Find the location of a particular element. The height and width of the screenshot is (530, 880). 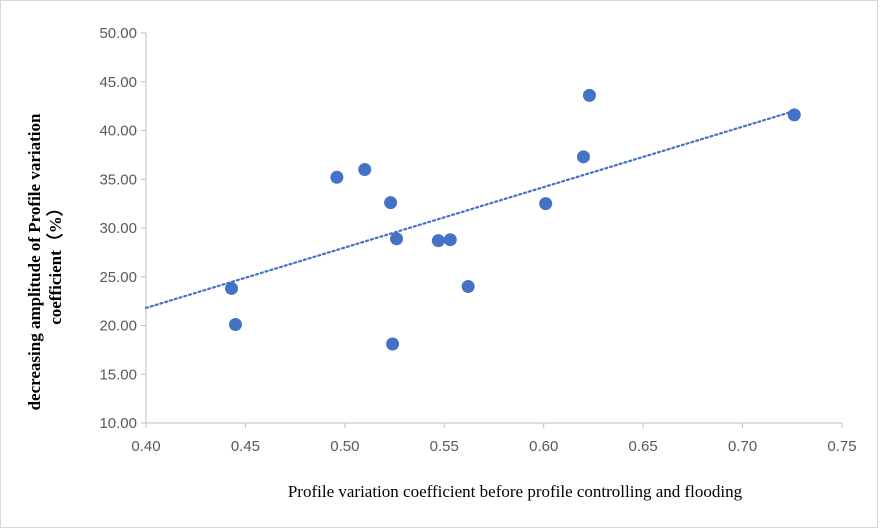

x-tick-label: 0.45 is located at coordinates (245, 446).